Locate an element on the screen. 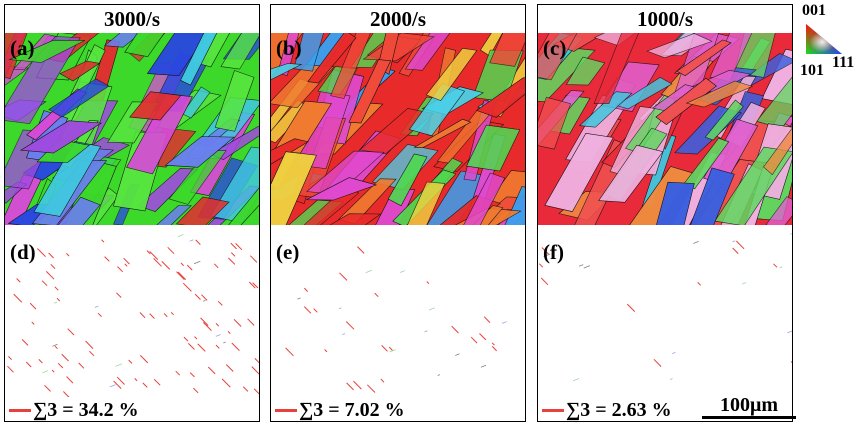 The height and width of the screenshot is (425, 856). panel-label-b: (b) is located at coordinates (289, 48).